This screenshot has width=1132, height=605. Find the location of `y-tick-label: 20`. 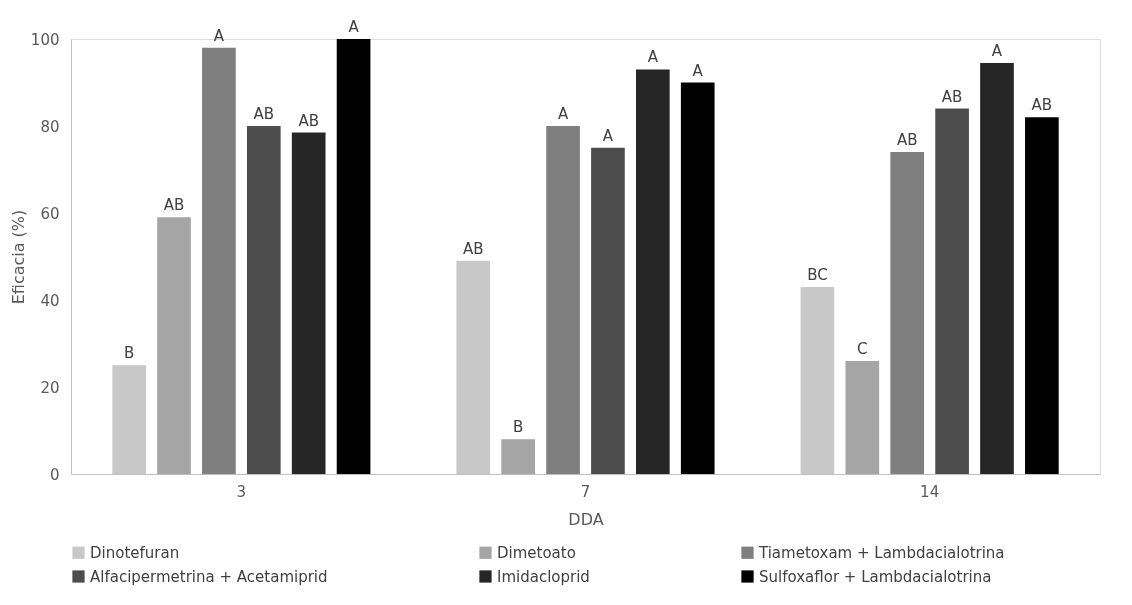

y-tick-label: 20 is located at coordinates (50, 387).